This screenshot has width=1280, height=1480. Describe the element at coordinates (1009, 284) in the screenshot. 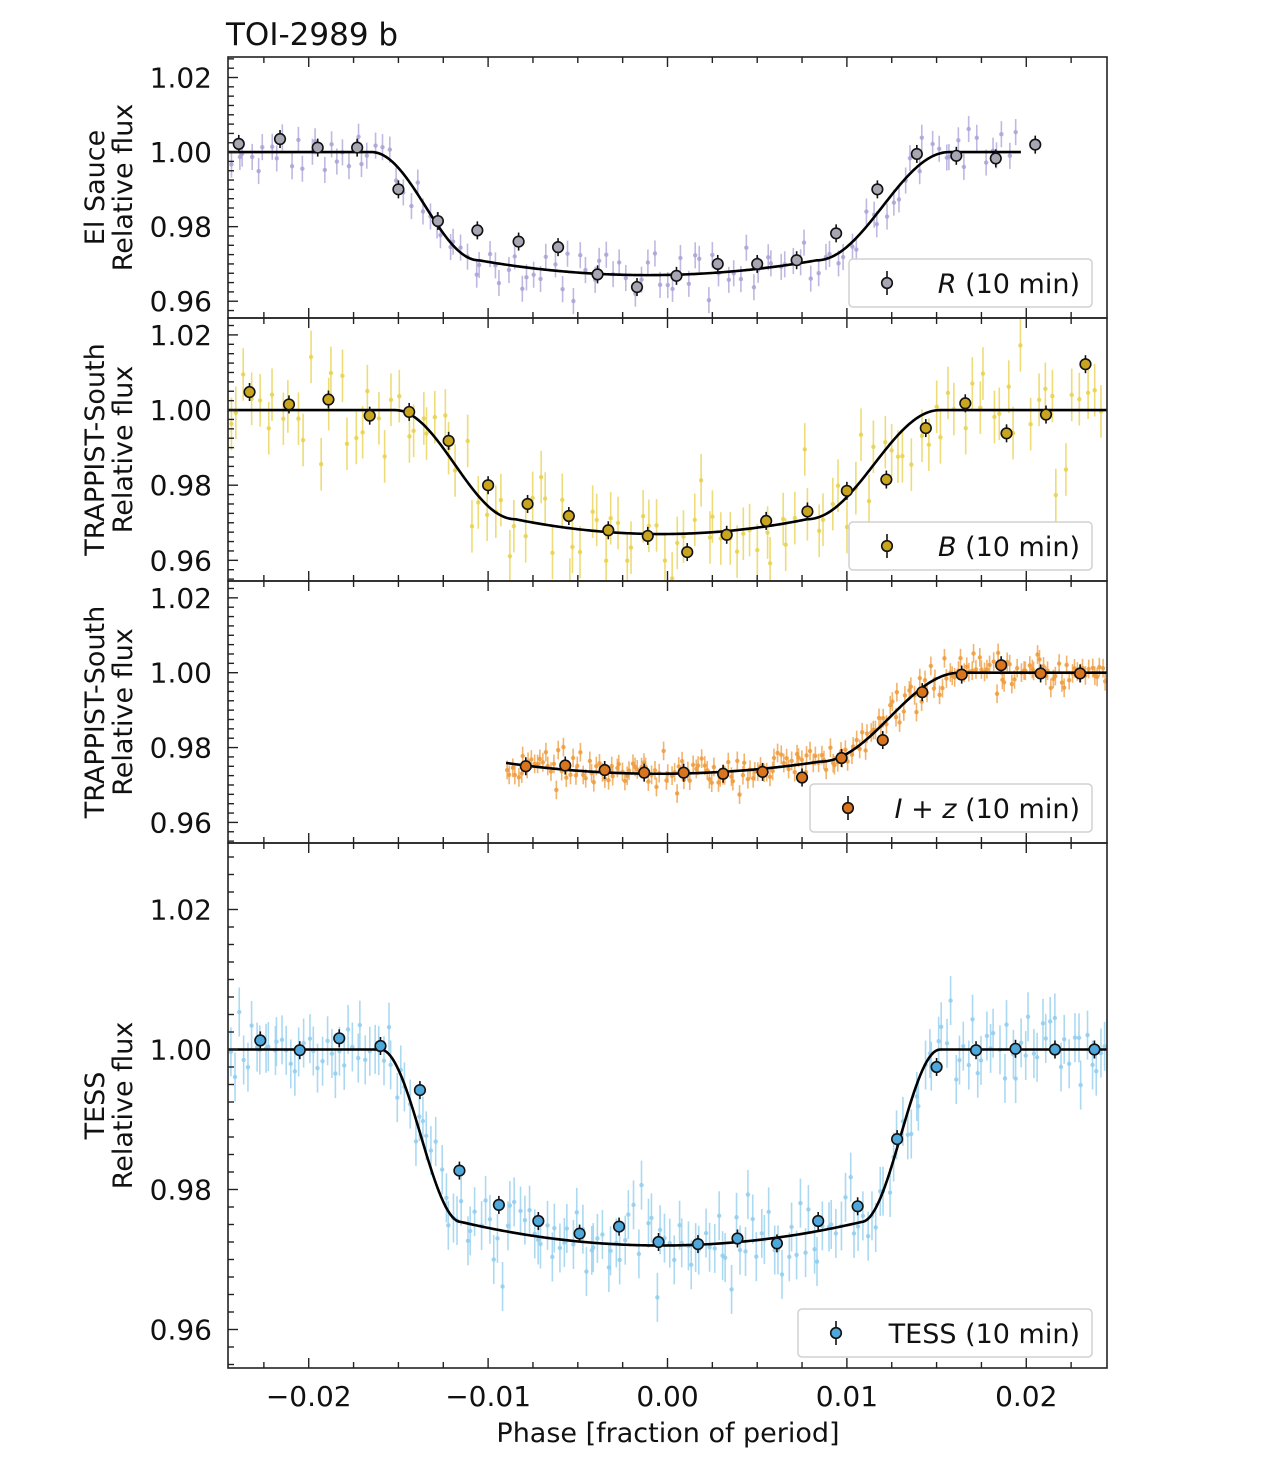

I see `legend-label: R (10 min)` at that location.